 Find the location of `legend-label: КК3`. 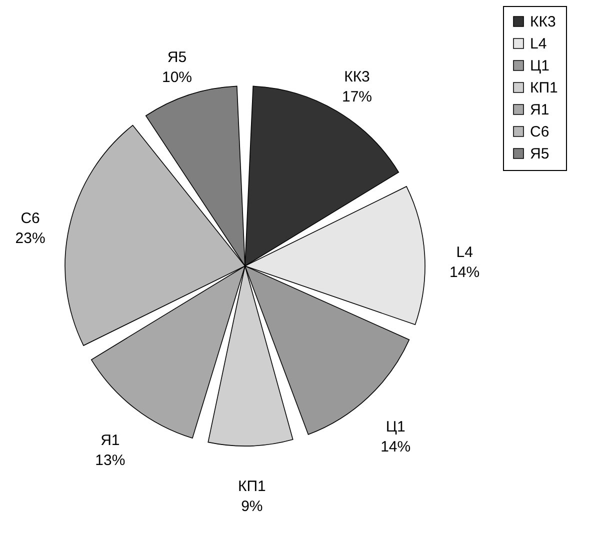

legend-label: КК3 is located at coordinates (543, 22).